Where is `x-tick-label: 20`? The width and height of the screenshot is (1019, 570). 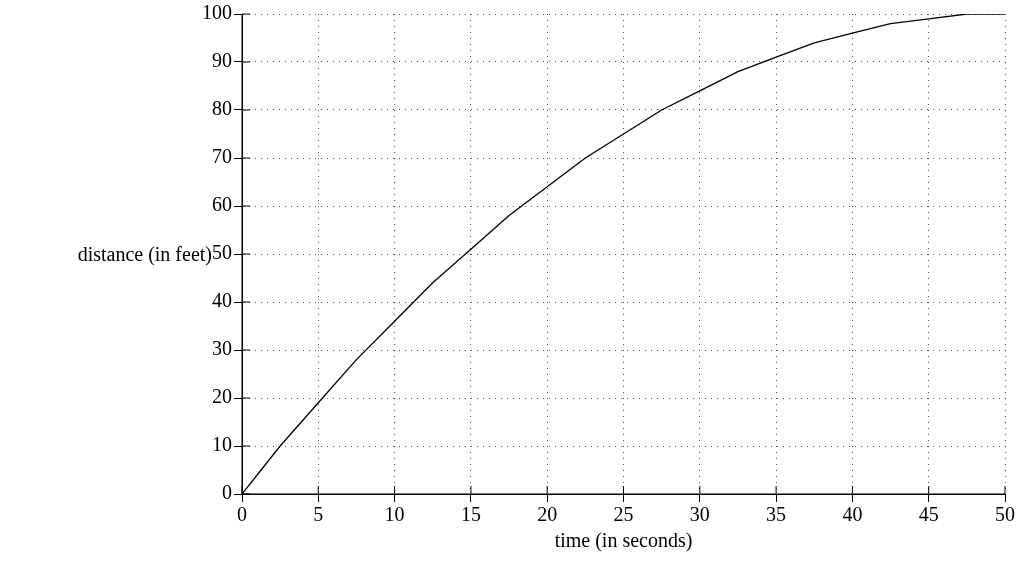
x-tick-label: 20 is located at coordinates (547, 514).